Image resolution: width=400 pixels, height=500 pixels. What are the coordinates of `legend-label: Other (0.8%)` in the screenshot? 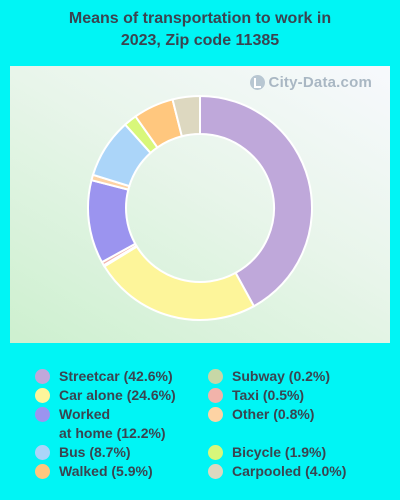 It's located at (273, 414).